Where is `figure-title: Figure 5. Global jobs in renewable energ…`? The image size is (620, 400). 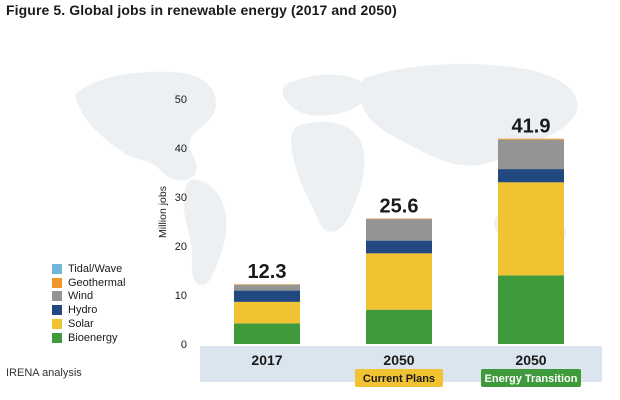
figure-title: Figure 5. Global jobs in renewable energ… is located at coordinates (201, 10).